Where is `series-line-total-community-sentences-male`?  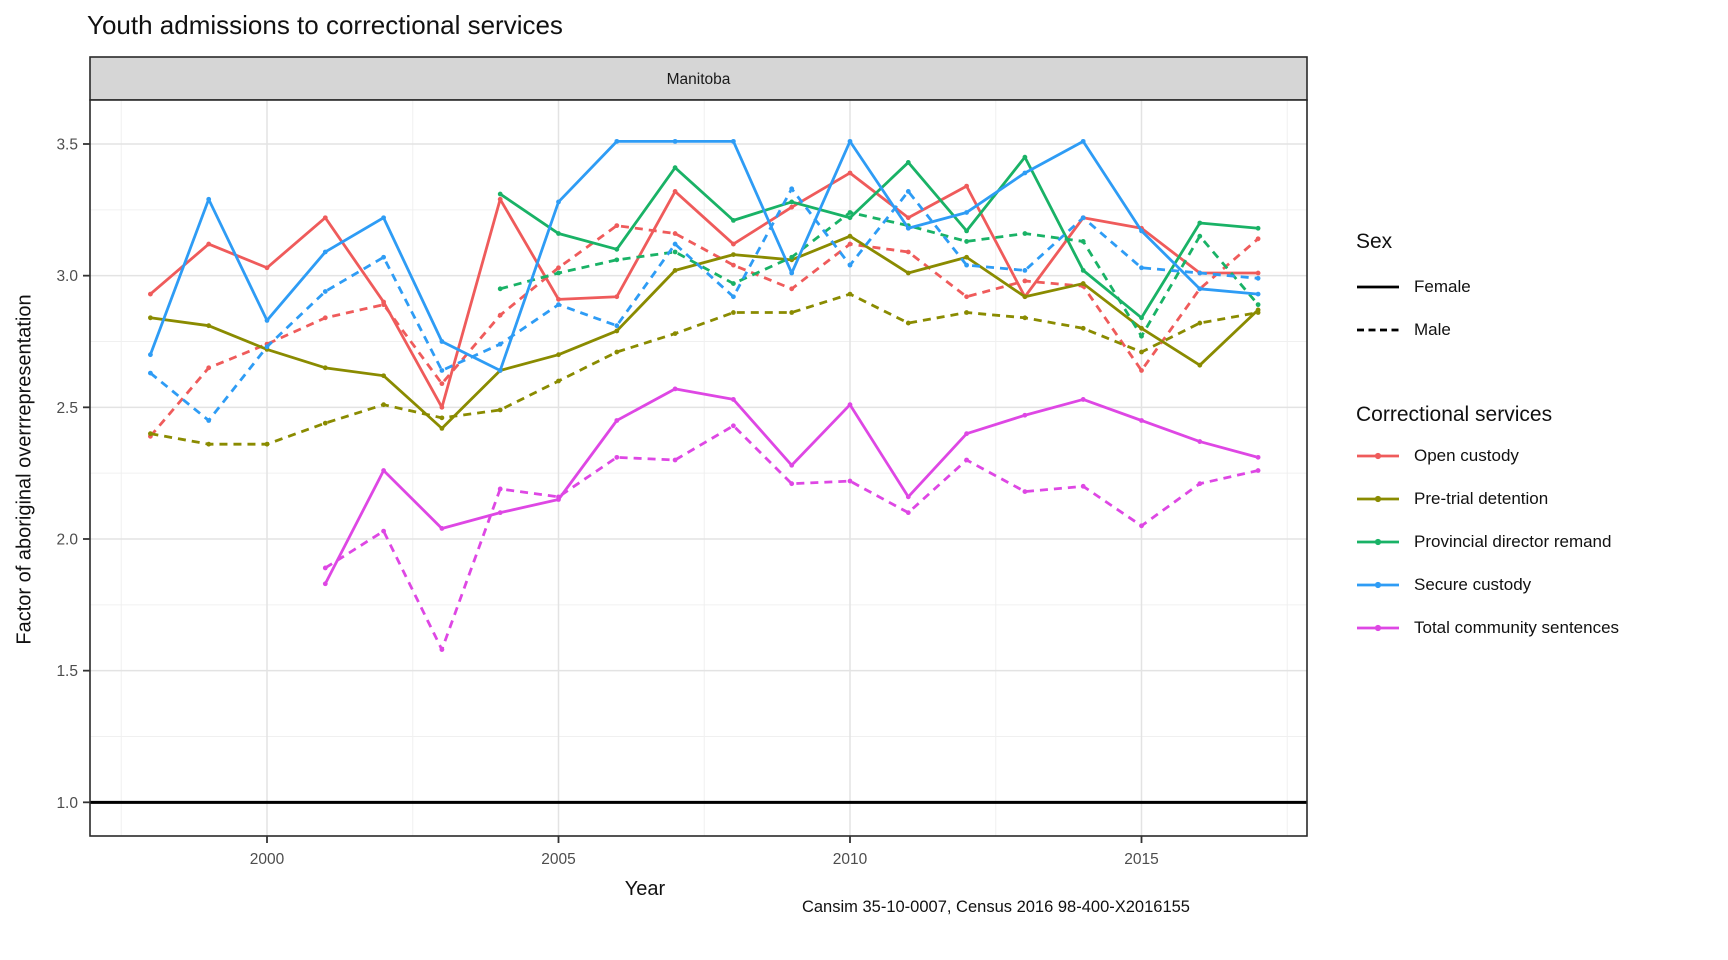 series-line-total-community-sentences-male is located at coordinates (791, 537).